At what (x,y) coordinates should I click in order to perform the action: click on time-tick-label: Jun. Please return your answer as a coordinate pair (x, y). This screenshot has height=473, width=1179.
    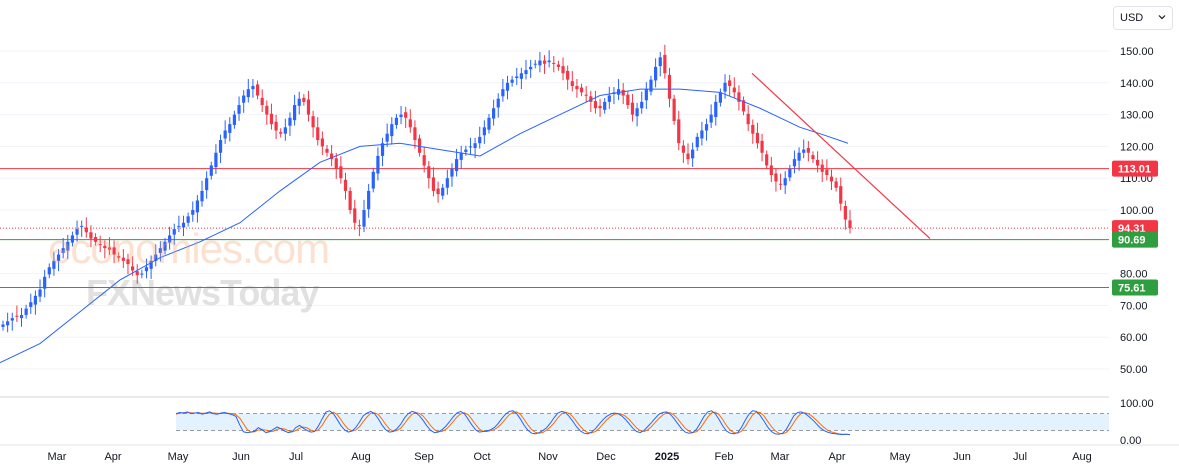
    Looking at the image, I should click on (962, 457).